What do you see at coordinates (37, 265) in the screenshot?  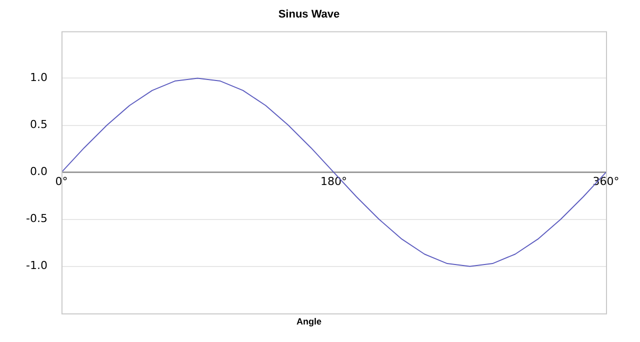 I see `y-tick-label: -1.0` at bounding box center [37, 265].